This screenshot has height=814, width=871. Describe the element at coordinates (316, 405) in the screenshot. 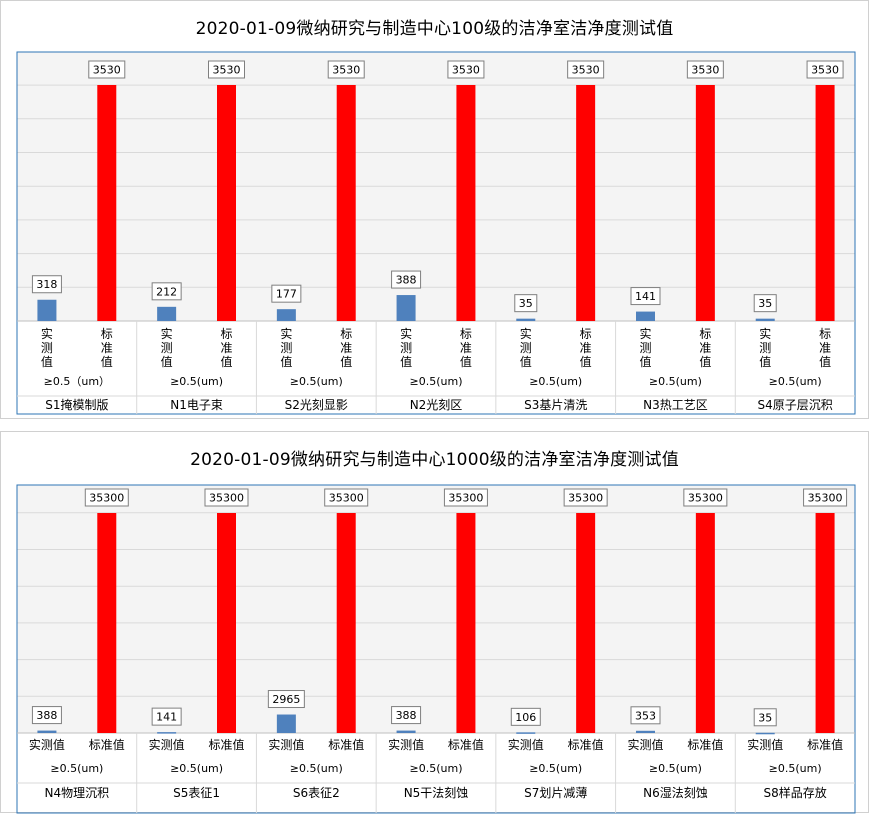

I see `category-label: S2光刻显影` at that location.